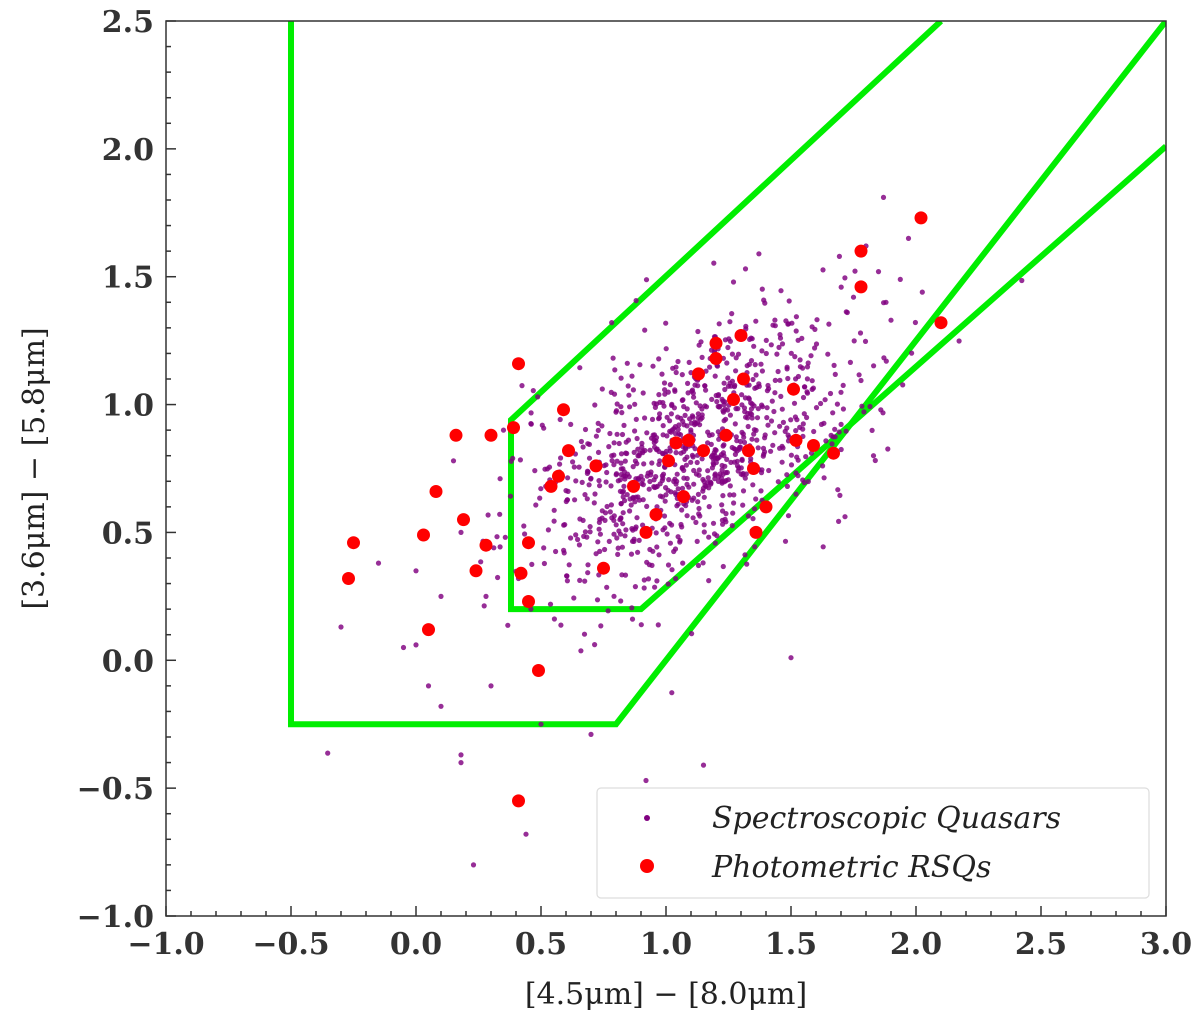  I want to click on y-tick-labels: −1.0 −0.5 0.0 0.5 1.0 1.5 2.0 2.5, so click(115, 470).